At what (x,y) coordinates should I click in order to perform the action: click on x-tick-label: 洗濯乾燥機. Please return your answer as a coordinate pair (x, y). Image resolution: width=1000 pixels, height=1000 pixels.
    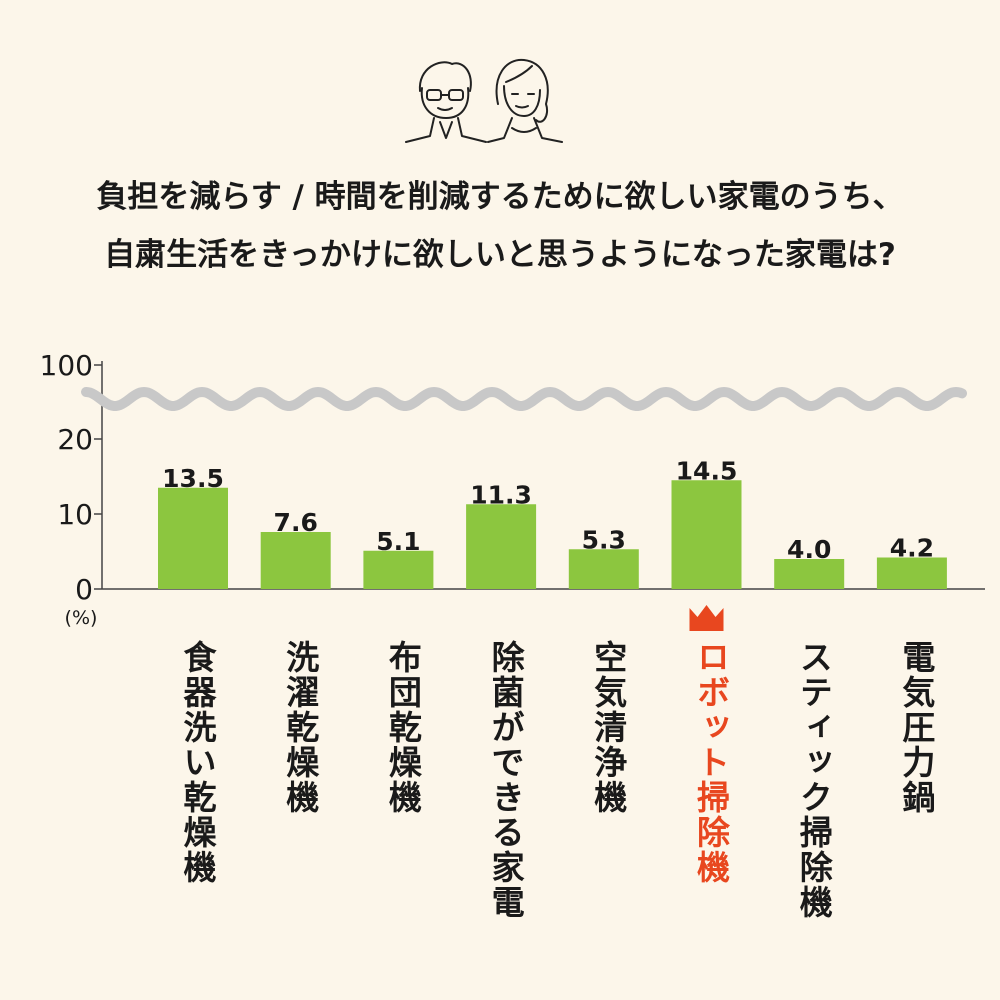
    Looking at the image, I should click on (300, 727).